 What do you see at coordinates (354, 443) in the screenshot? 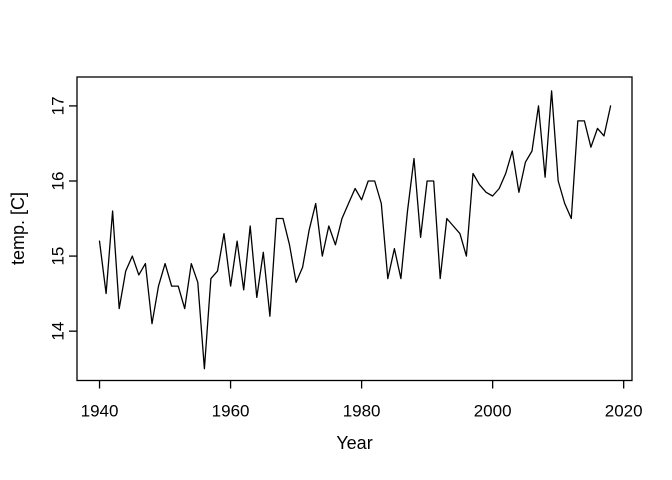
I see `x-axis-title: Year` at bounding box center [354, 443].